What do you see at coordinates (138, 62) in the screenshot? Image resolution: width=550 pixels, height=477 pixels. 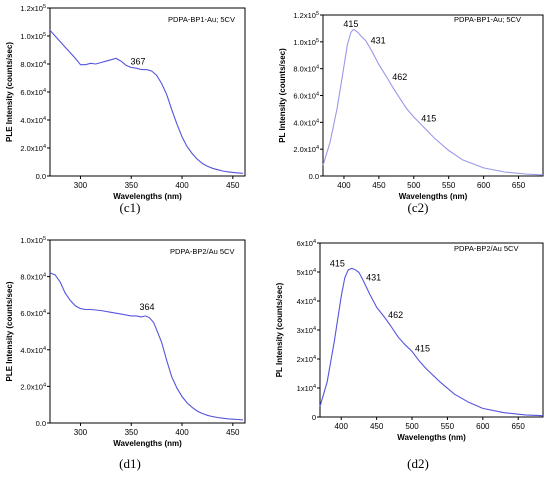 I see `peak-annotation: 367` at bounding box center [138, 62].